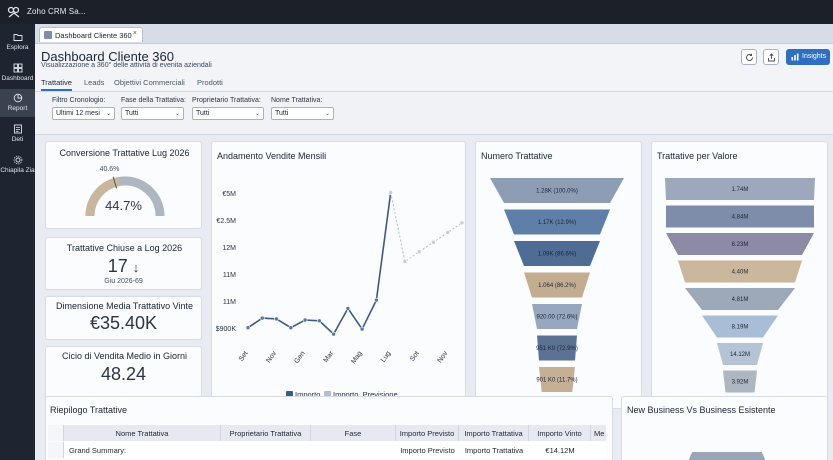 This screenshot has height=460, width=833. Describe the element at coordinates (17, 37) in the screenshot. I see `folder-icon` at that location.